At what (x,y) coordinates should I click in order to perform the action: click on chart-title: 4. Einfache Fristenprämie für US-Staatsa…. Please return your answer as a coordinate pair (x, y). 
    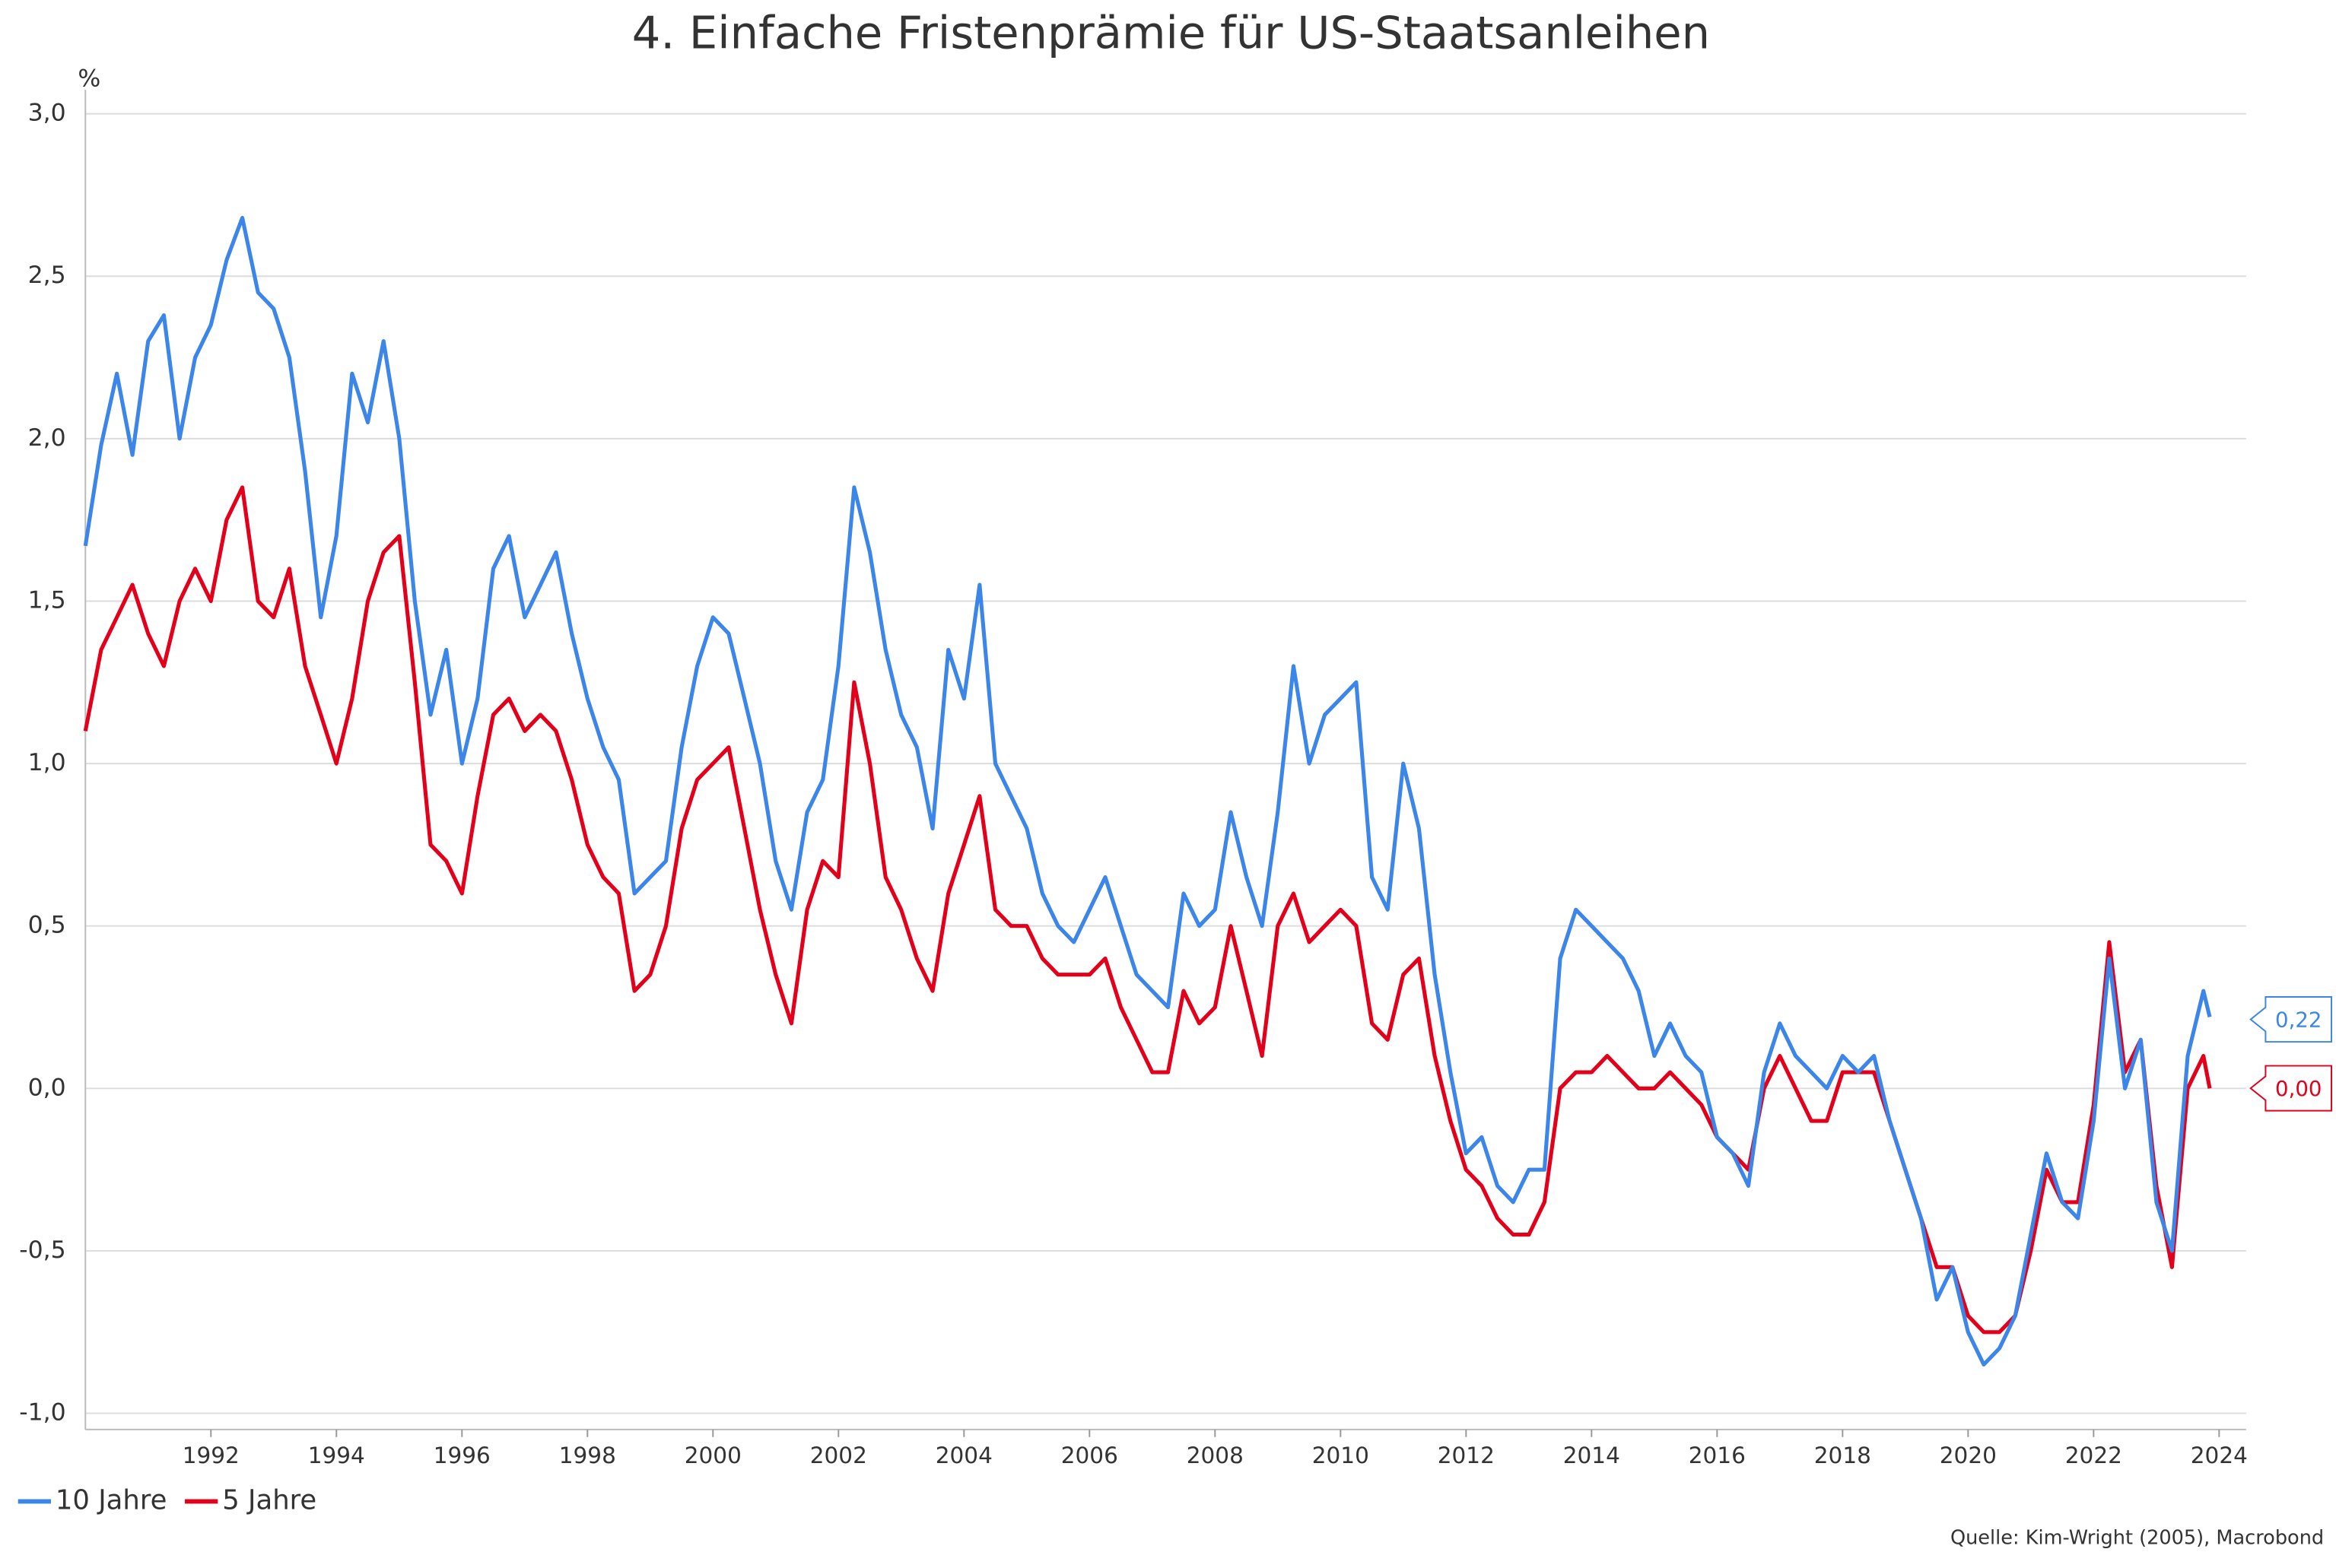
    Looking at the image, I should click on (1171, 32).